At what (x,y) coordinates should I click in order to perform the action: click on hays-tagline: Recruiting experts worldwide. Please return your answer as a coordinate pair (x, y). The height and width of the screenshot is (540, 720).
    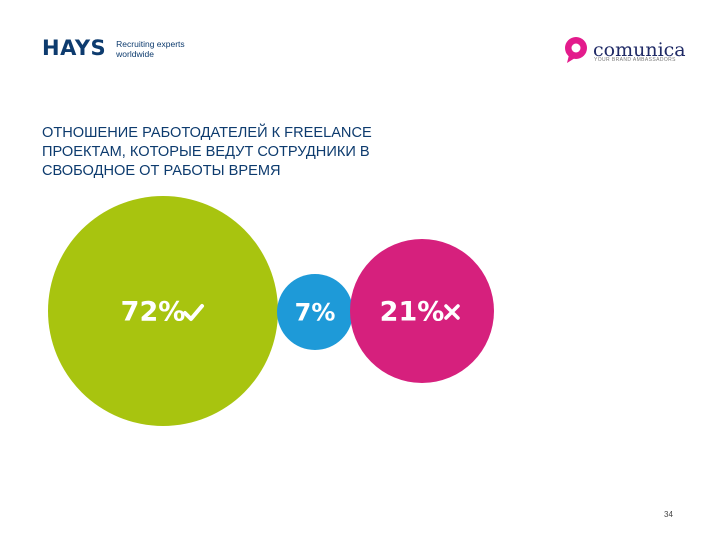
    Looking at the image, I should click on (150, 49).